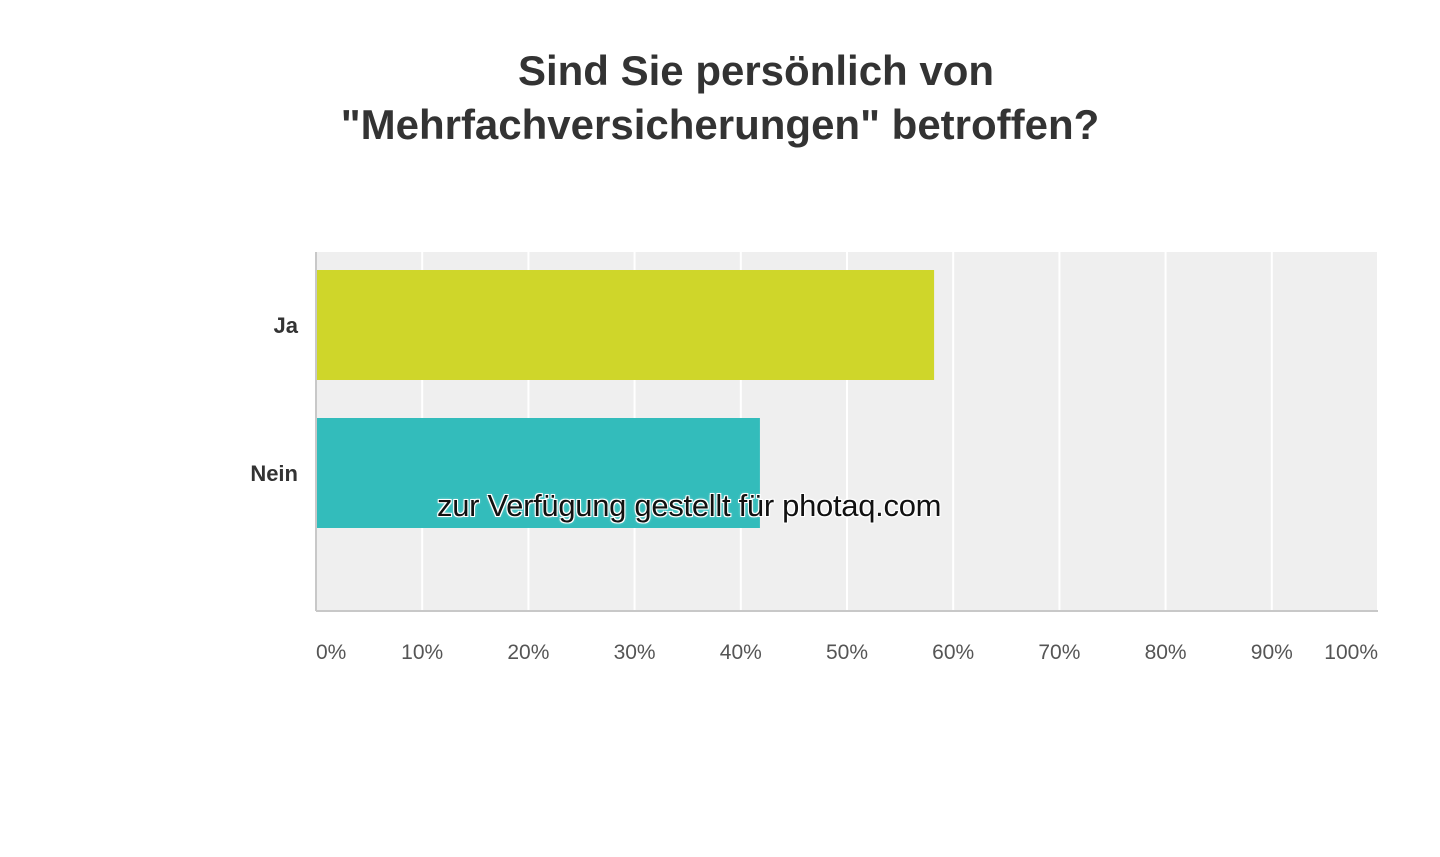  I want to click on chart-title-line-1: Sind Sie persönlich von, so click(756, 70).